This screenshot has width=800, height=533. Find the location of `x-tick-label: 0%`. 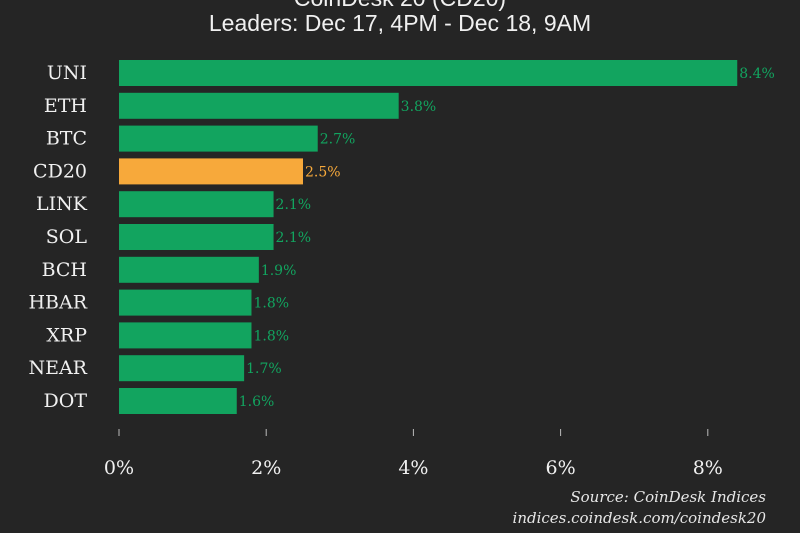

x-tick-label: 0% is located at coordinates (119, 468).